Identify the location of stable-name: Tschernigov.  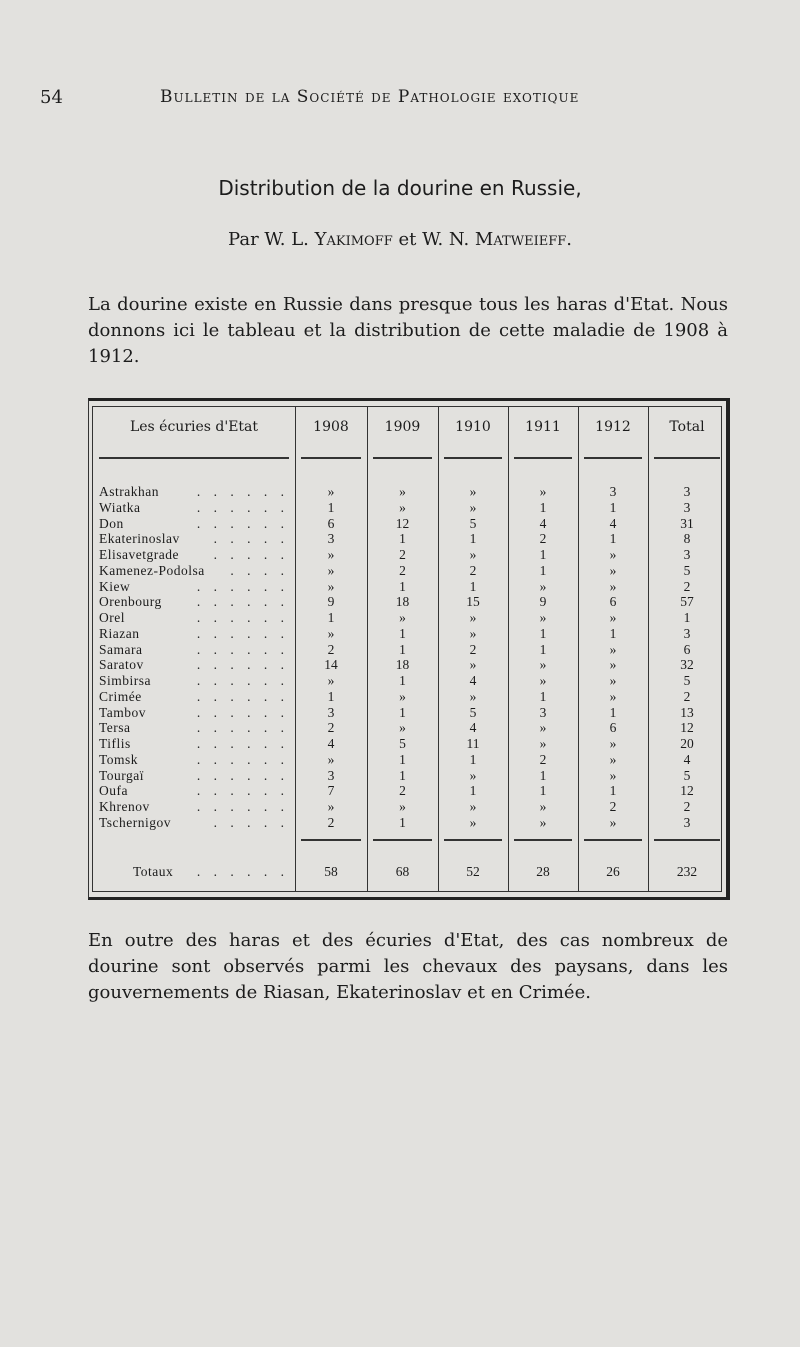
(135, 822).